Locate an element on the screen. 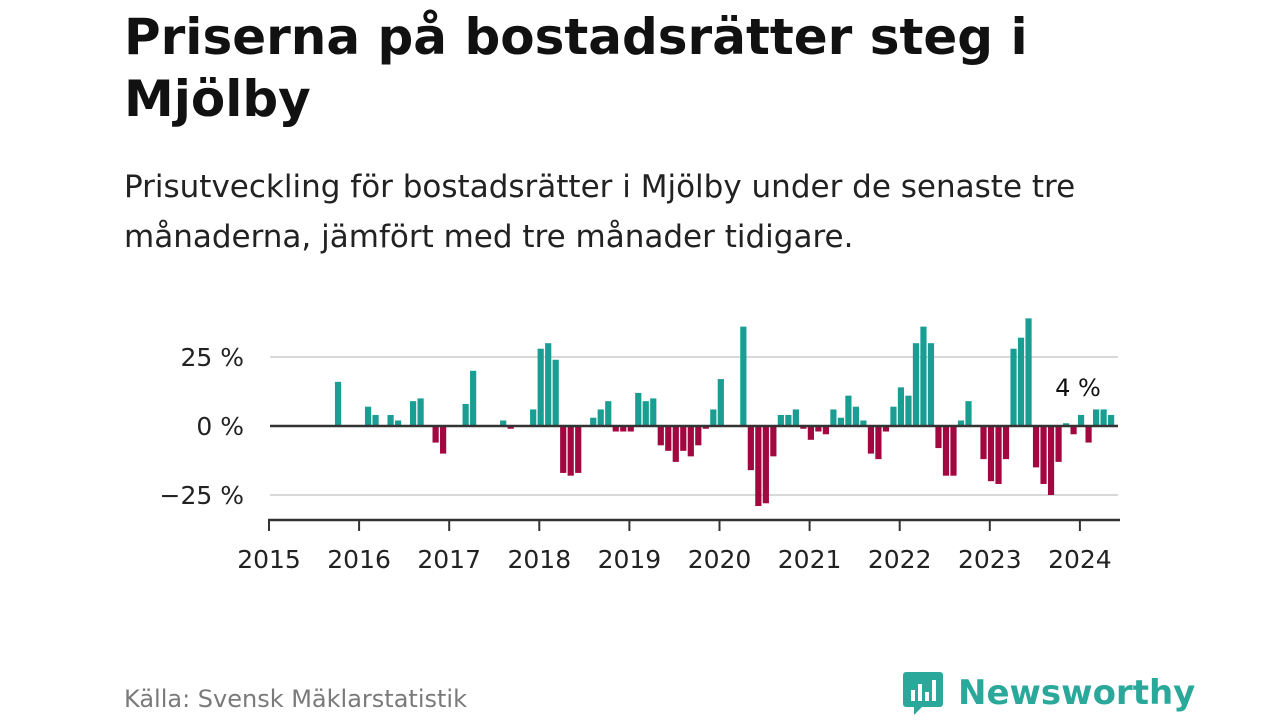 This screenshot has width=1280, height=720. x-tick-label: 2022 is located at coordinates (900, 559).